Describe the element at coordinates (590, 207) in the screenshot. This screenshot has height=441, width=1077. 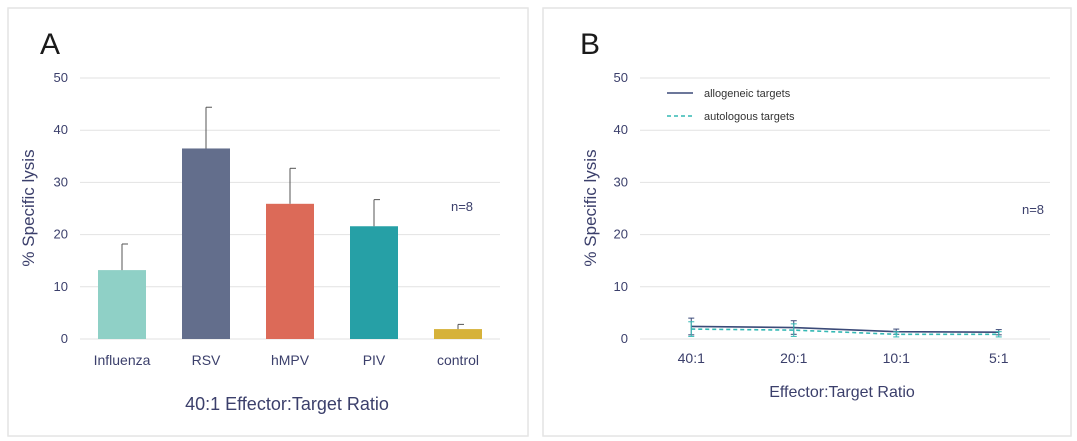
I see `panel-b-y-axis-label: % Specific lysis` at that location.